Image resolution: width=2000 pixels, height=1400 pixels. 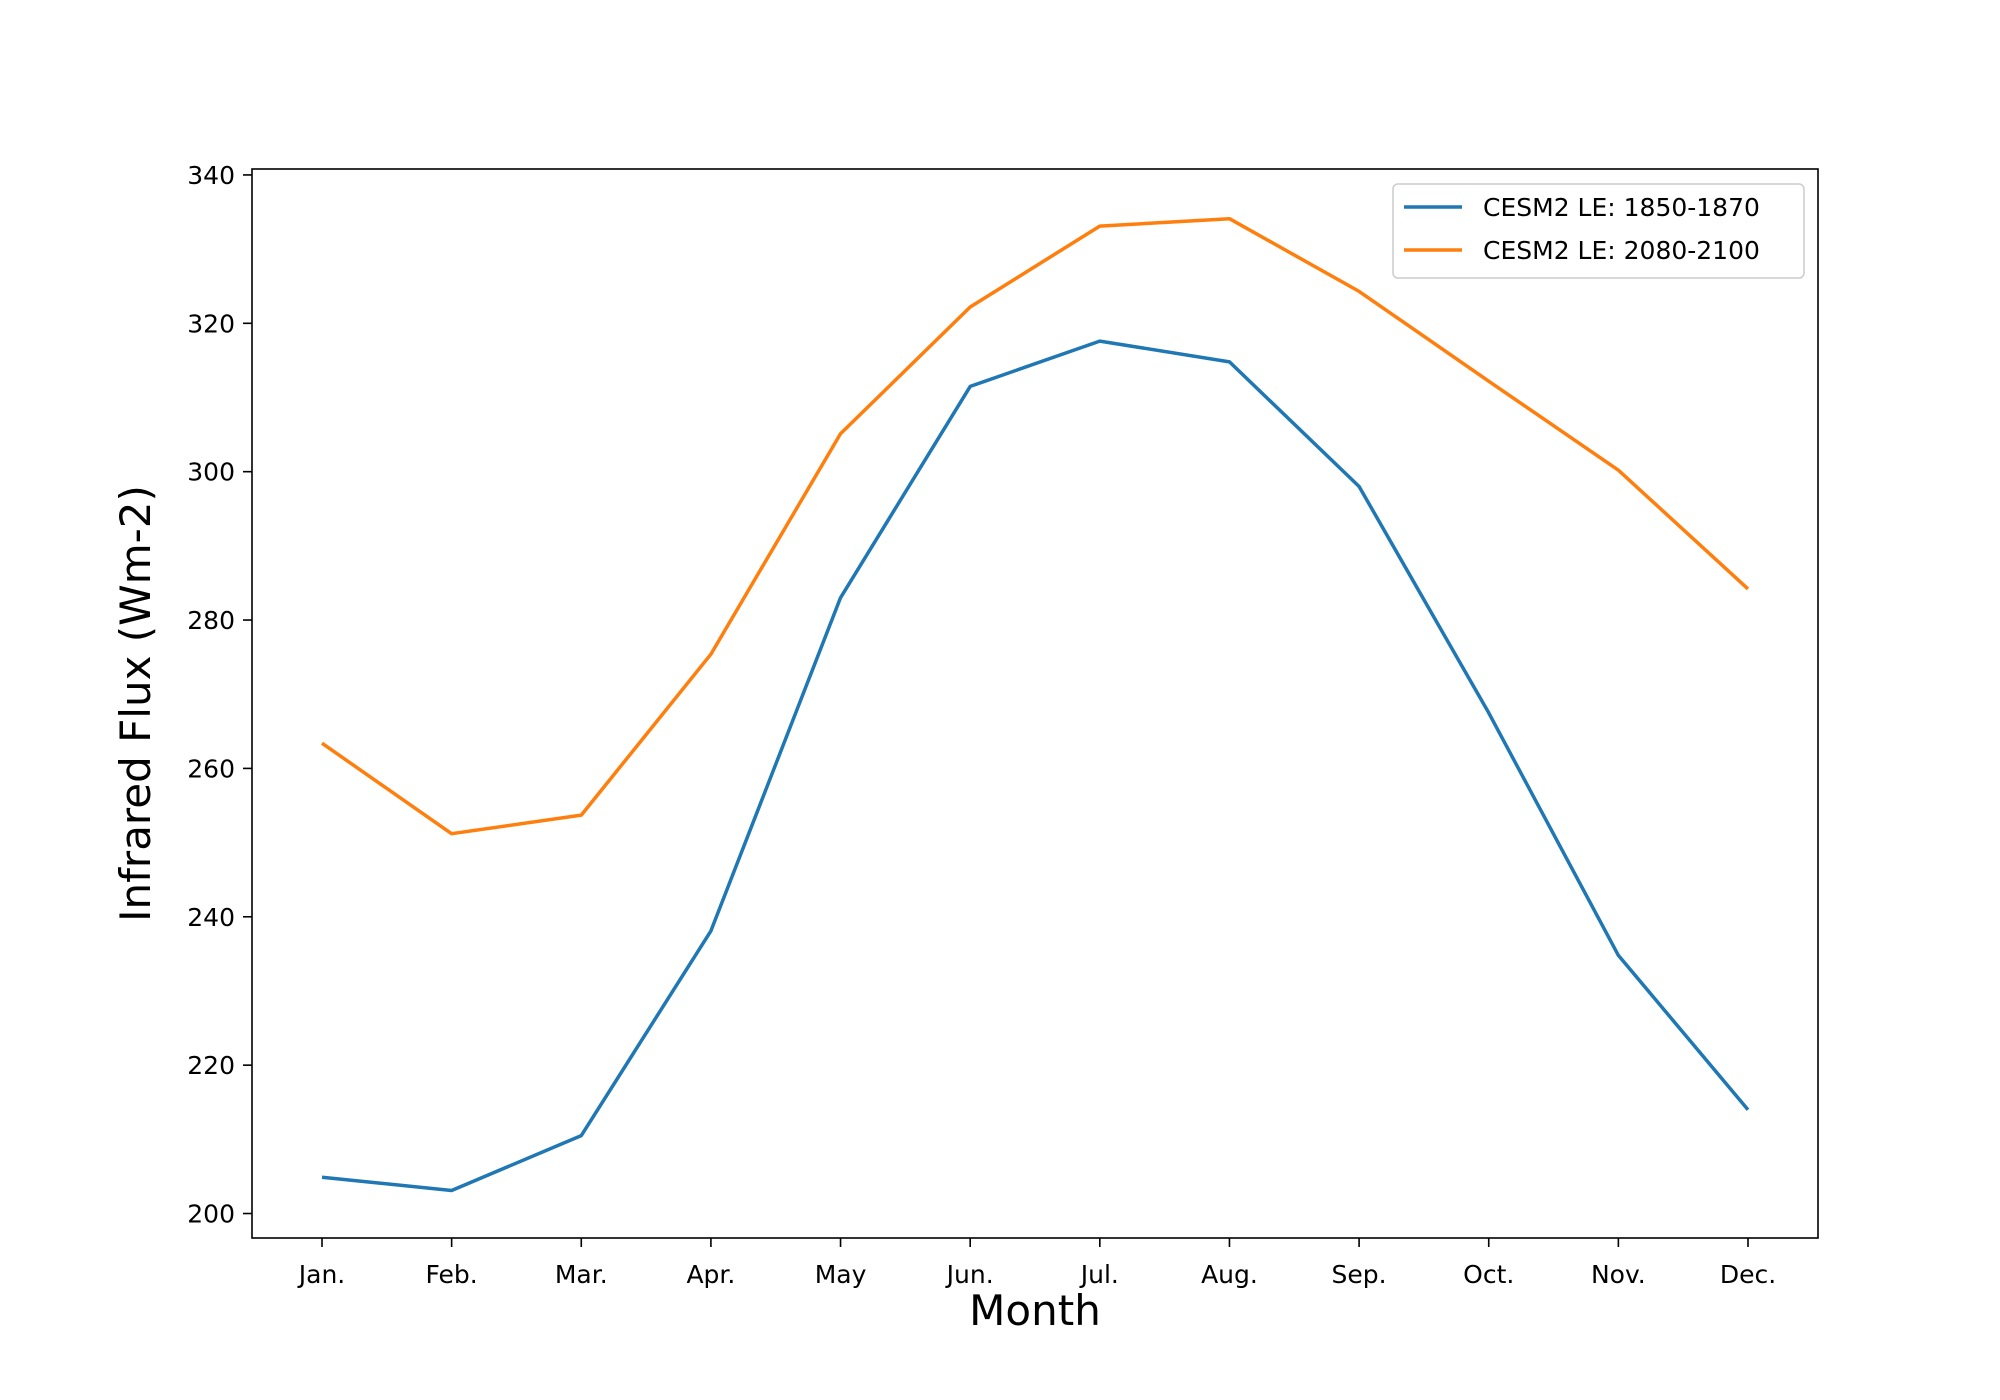 What do you see at coordinates (211, 1065) in the screenshot?
I see `y-tick-label: 220` at bounding box center [211, 1065].